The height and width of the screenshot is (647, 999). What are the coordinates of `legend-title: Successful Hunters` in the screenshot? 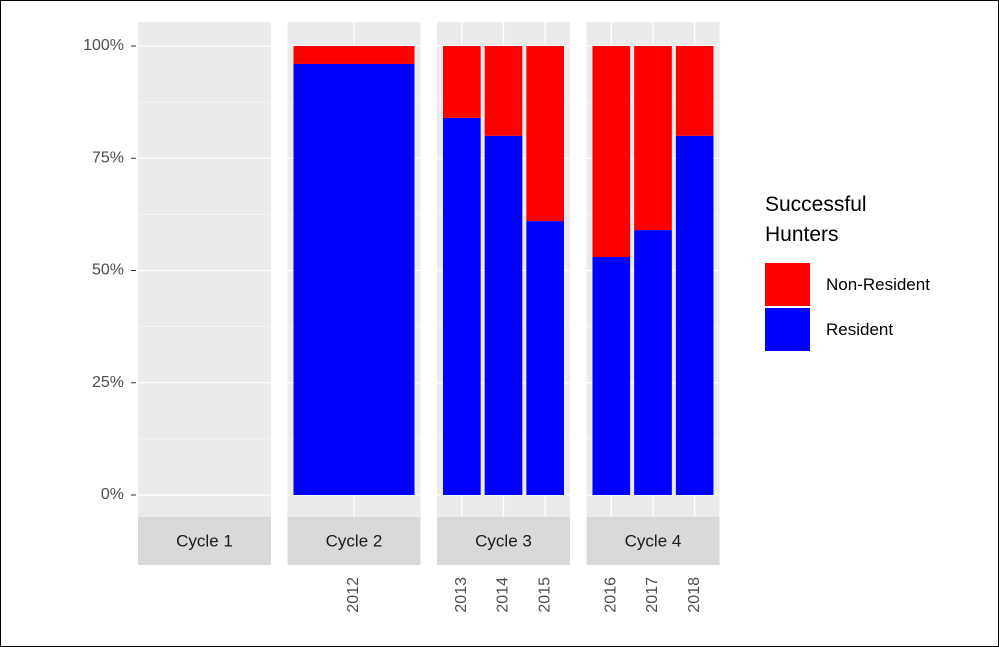 It's located at (816, 219).